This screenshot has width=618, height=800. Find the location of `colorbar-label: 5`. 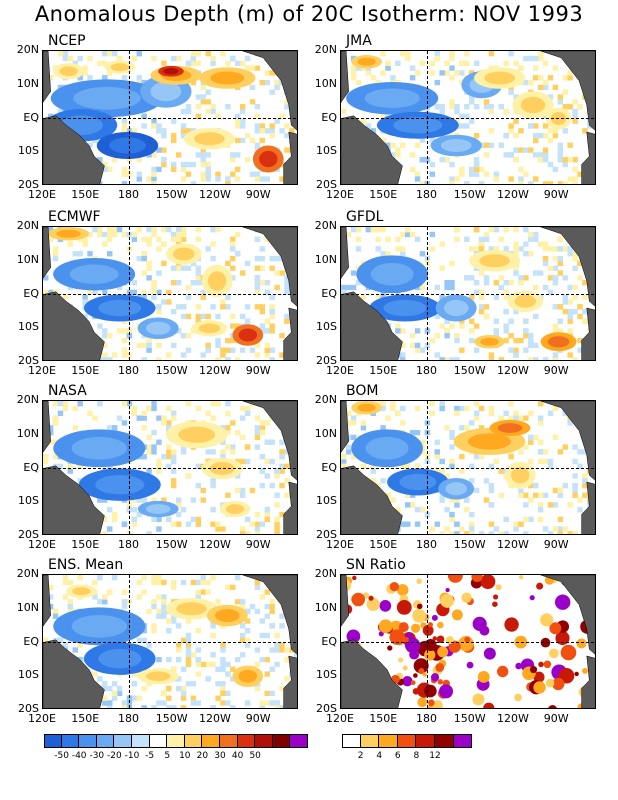

colorbar-label: 5 is located at coordinates (167, 756).